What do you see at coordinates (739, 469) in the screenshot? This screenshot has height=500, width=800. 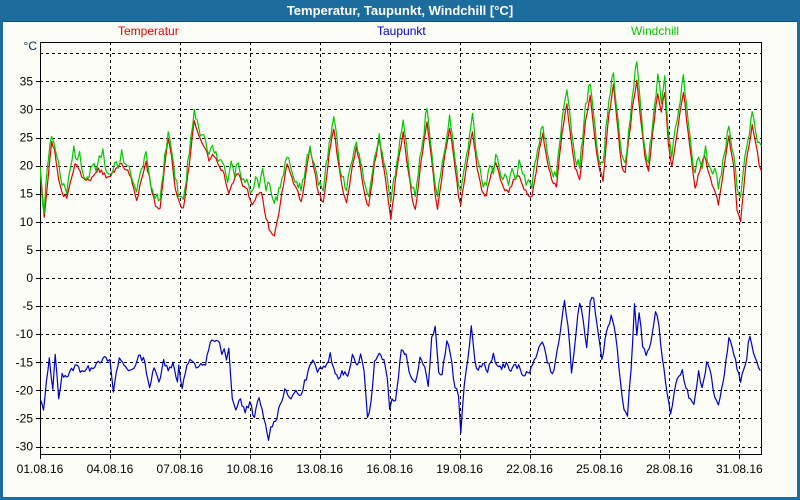 I see `x-axis-tick-label: 31.08.16` at bounding box center [739, 469].